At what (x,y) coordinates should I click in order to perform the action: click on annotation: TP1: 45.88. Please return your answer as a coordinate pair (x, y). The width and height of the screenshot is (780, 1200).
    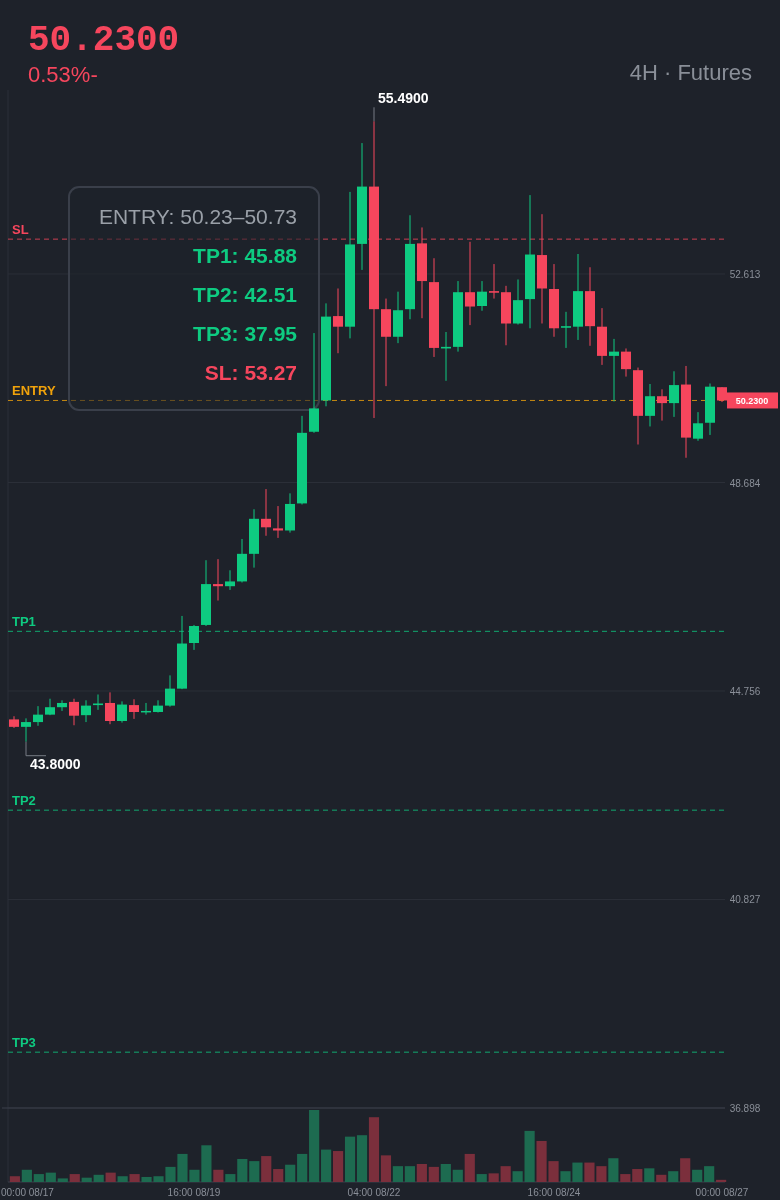
    Looking at the image, I should click on (245, 255).